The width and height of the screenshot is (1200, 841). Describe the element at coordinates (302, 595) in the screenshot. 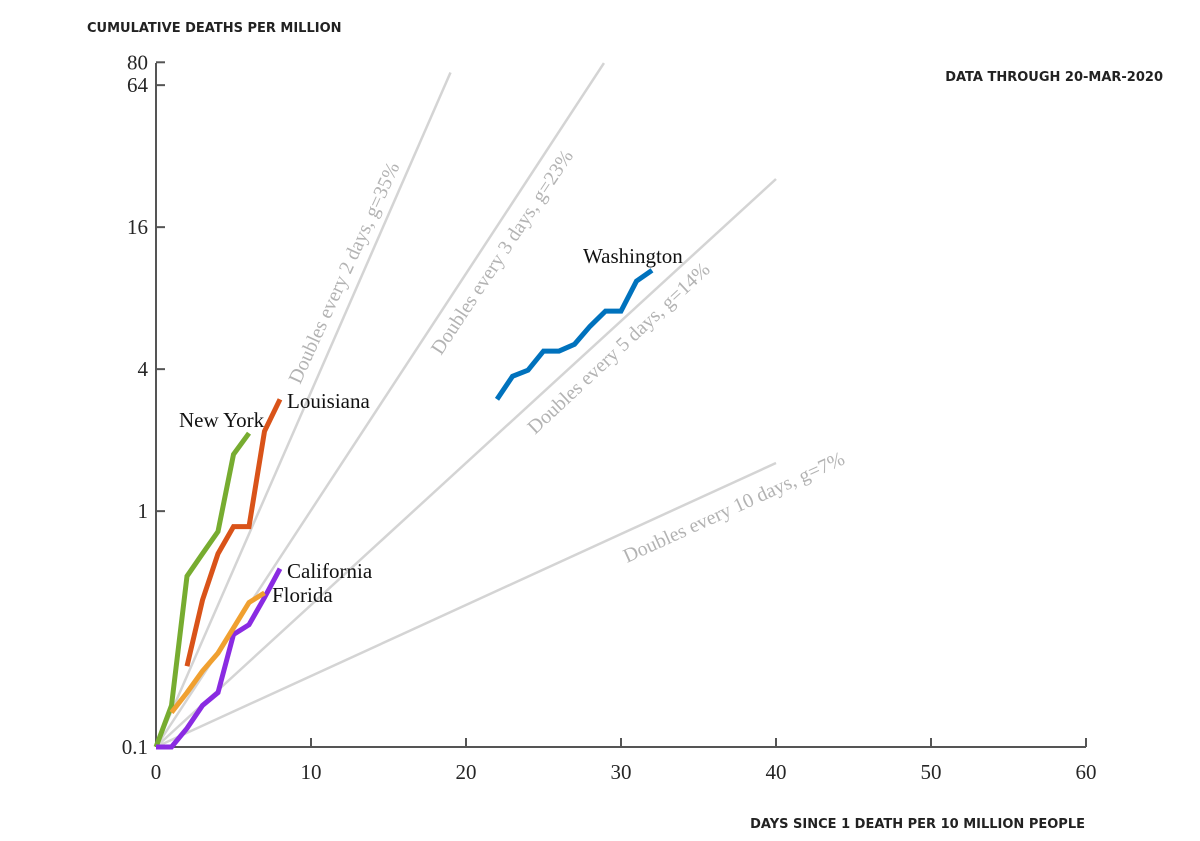

I see `label-florida: Florida` at that location.